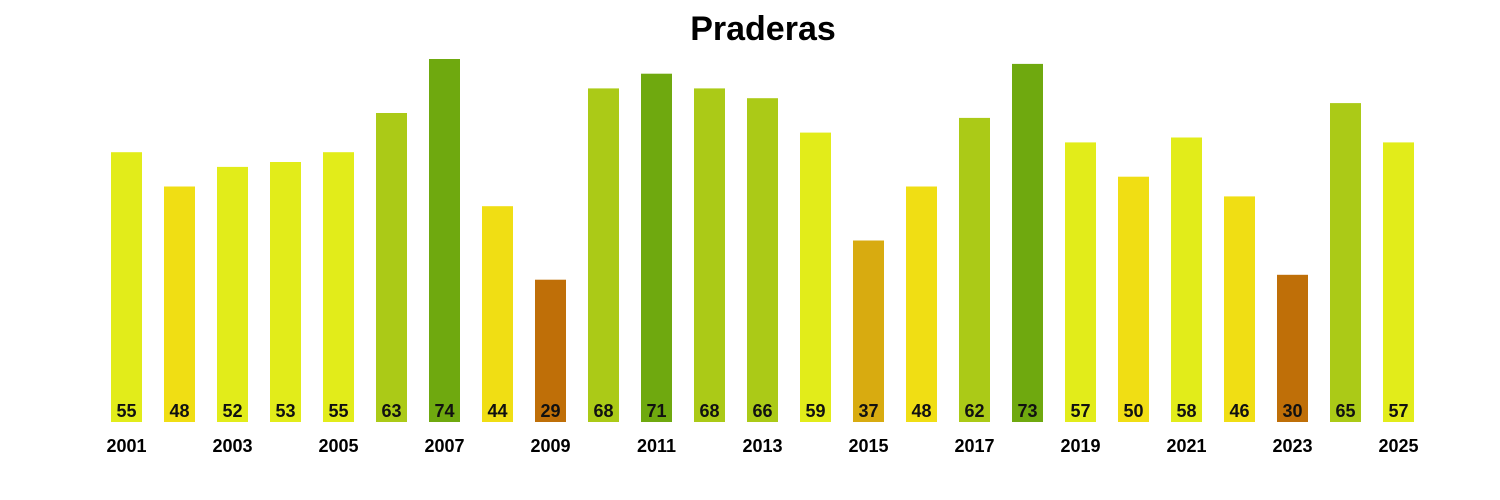  I want to click on value-label-2019: 57, so click(1080, 411).